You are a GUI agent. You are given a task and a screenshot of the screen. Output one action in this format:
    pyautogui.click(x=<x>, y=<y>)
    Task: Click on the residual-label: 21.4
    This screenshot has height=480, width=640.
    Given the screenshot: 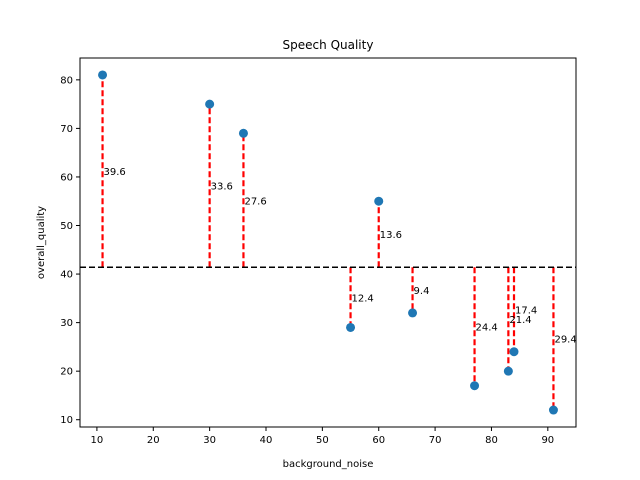 What is the action you would take?
    pyautogui.click(x=520, y=320)
    